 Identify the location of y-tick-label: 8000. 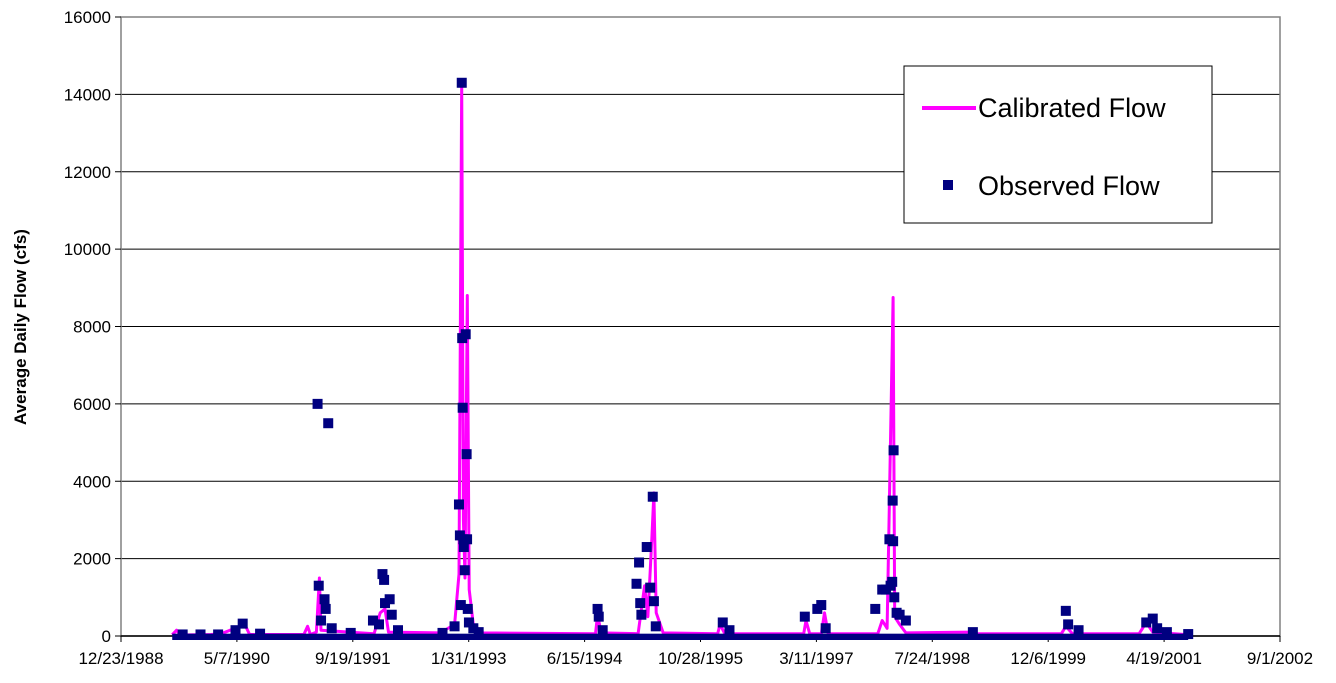
(92, 327).